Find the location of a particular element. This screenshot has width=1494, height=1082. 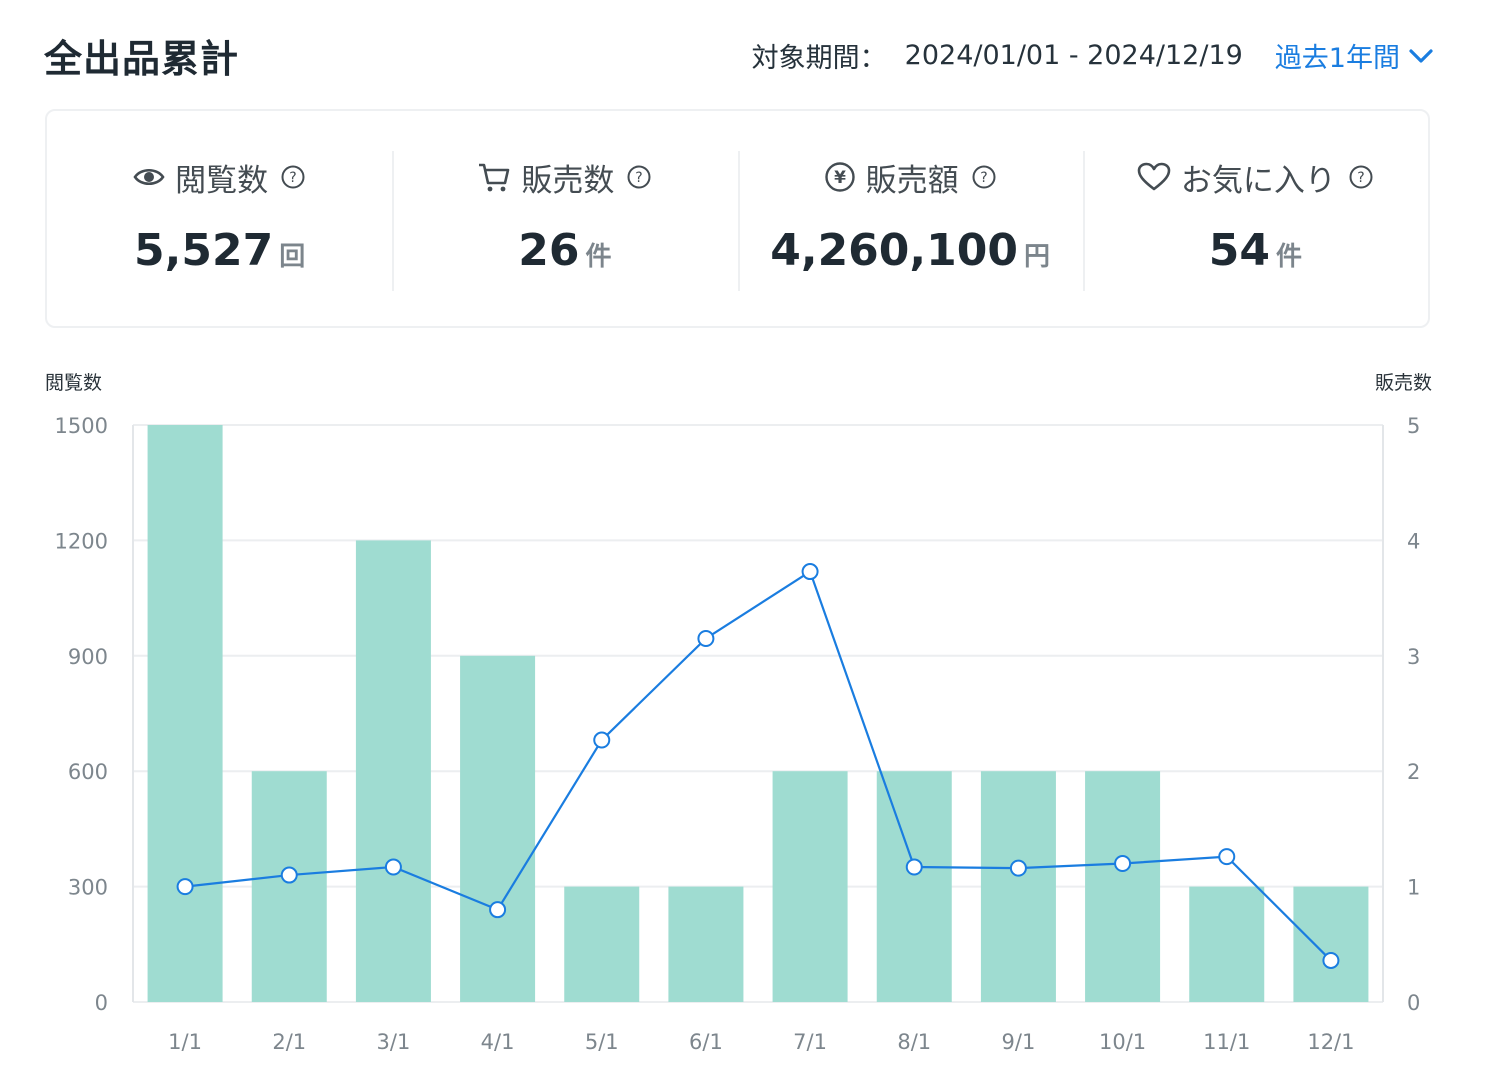

stat-label: 閲覧数 is located at coordinates (222, 180).